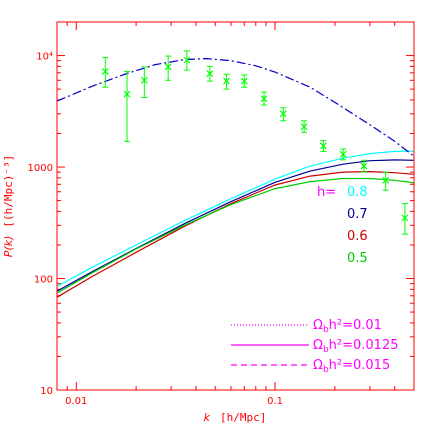 The height and width of the screenshot is (436, 436). Describe the element at coordinates (43, 280) in the screenshot. I see `y-tick-label: 100` at that location.